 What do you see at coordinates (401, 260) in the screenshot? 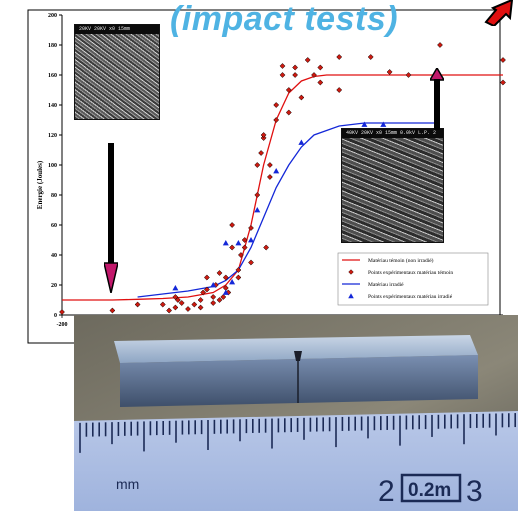
I see `legend-item-reference-curve: Matériau témoin (non irradié)` at bounding box center [401, 260].